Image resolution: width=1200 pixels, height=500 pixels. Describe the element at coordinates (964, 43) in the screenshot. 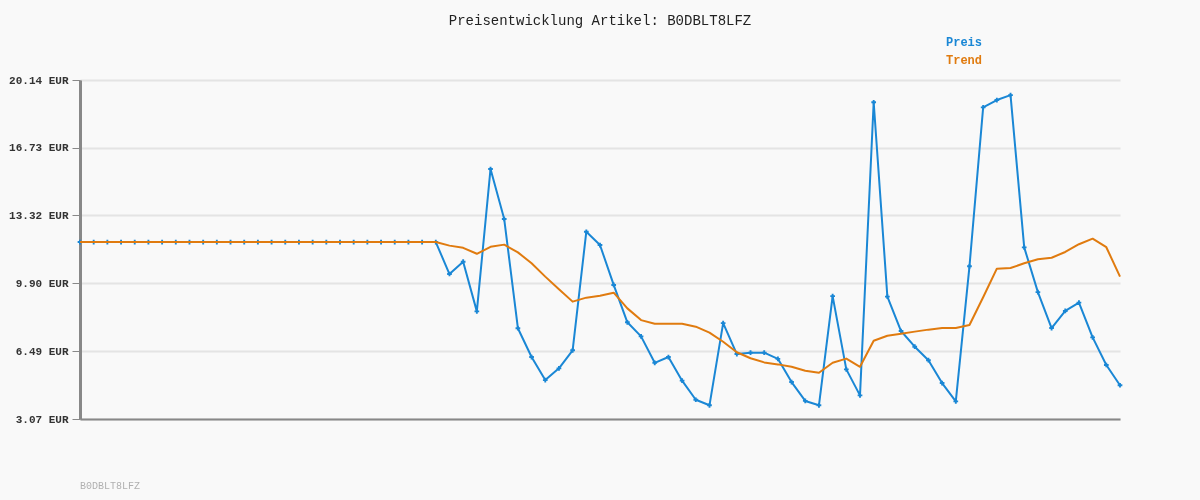

I see `text: Preis` at that location.